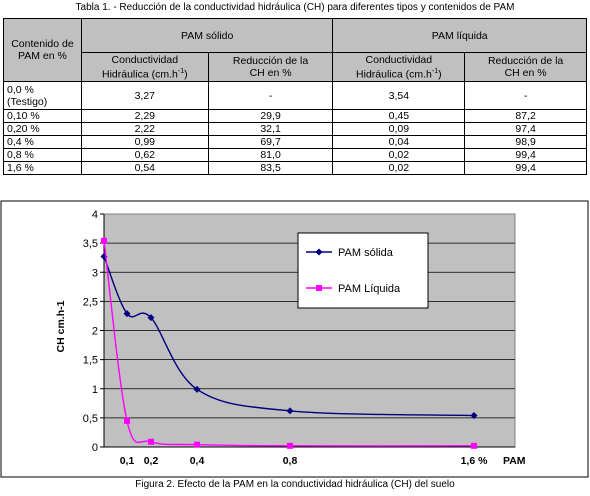 Image resolution: width=590 pixels, height=496 pixels. Describe the element at coordinates (459, 35) in the screenshot. I see `group-header-liquid: PAM líquida` at that location.